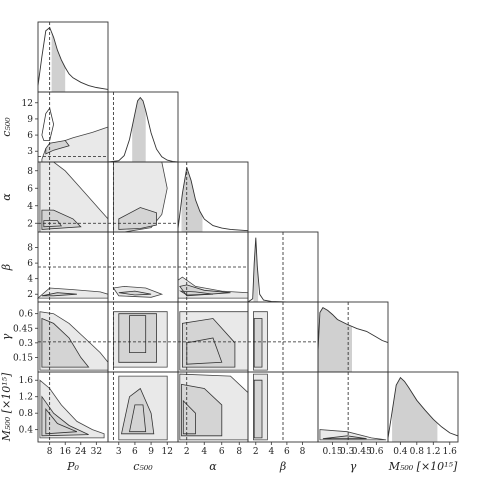 This screenshot has height=488, width=481. I want to click on ytick-label-beta-1: 4, so click(30, 280).